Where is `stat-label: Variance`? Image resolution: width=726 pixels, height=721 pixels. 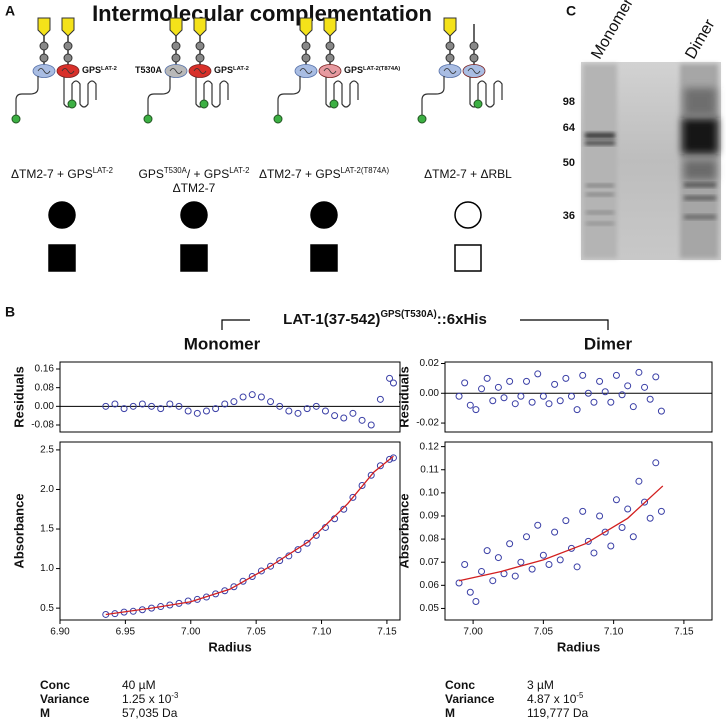
stat-label: Variance is located at coordinates (470, 699).